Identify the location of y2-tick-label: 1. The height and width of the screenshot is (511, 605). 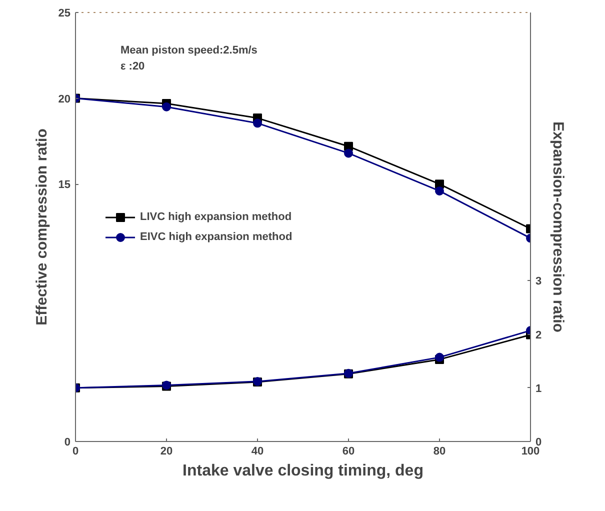
(539, 388).